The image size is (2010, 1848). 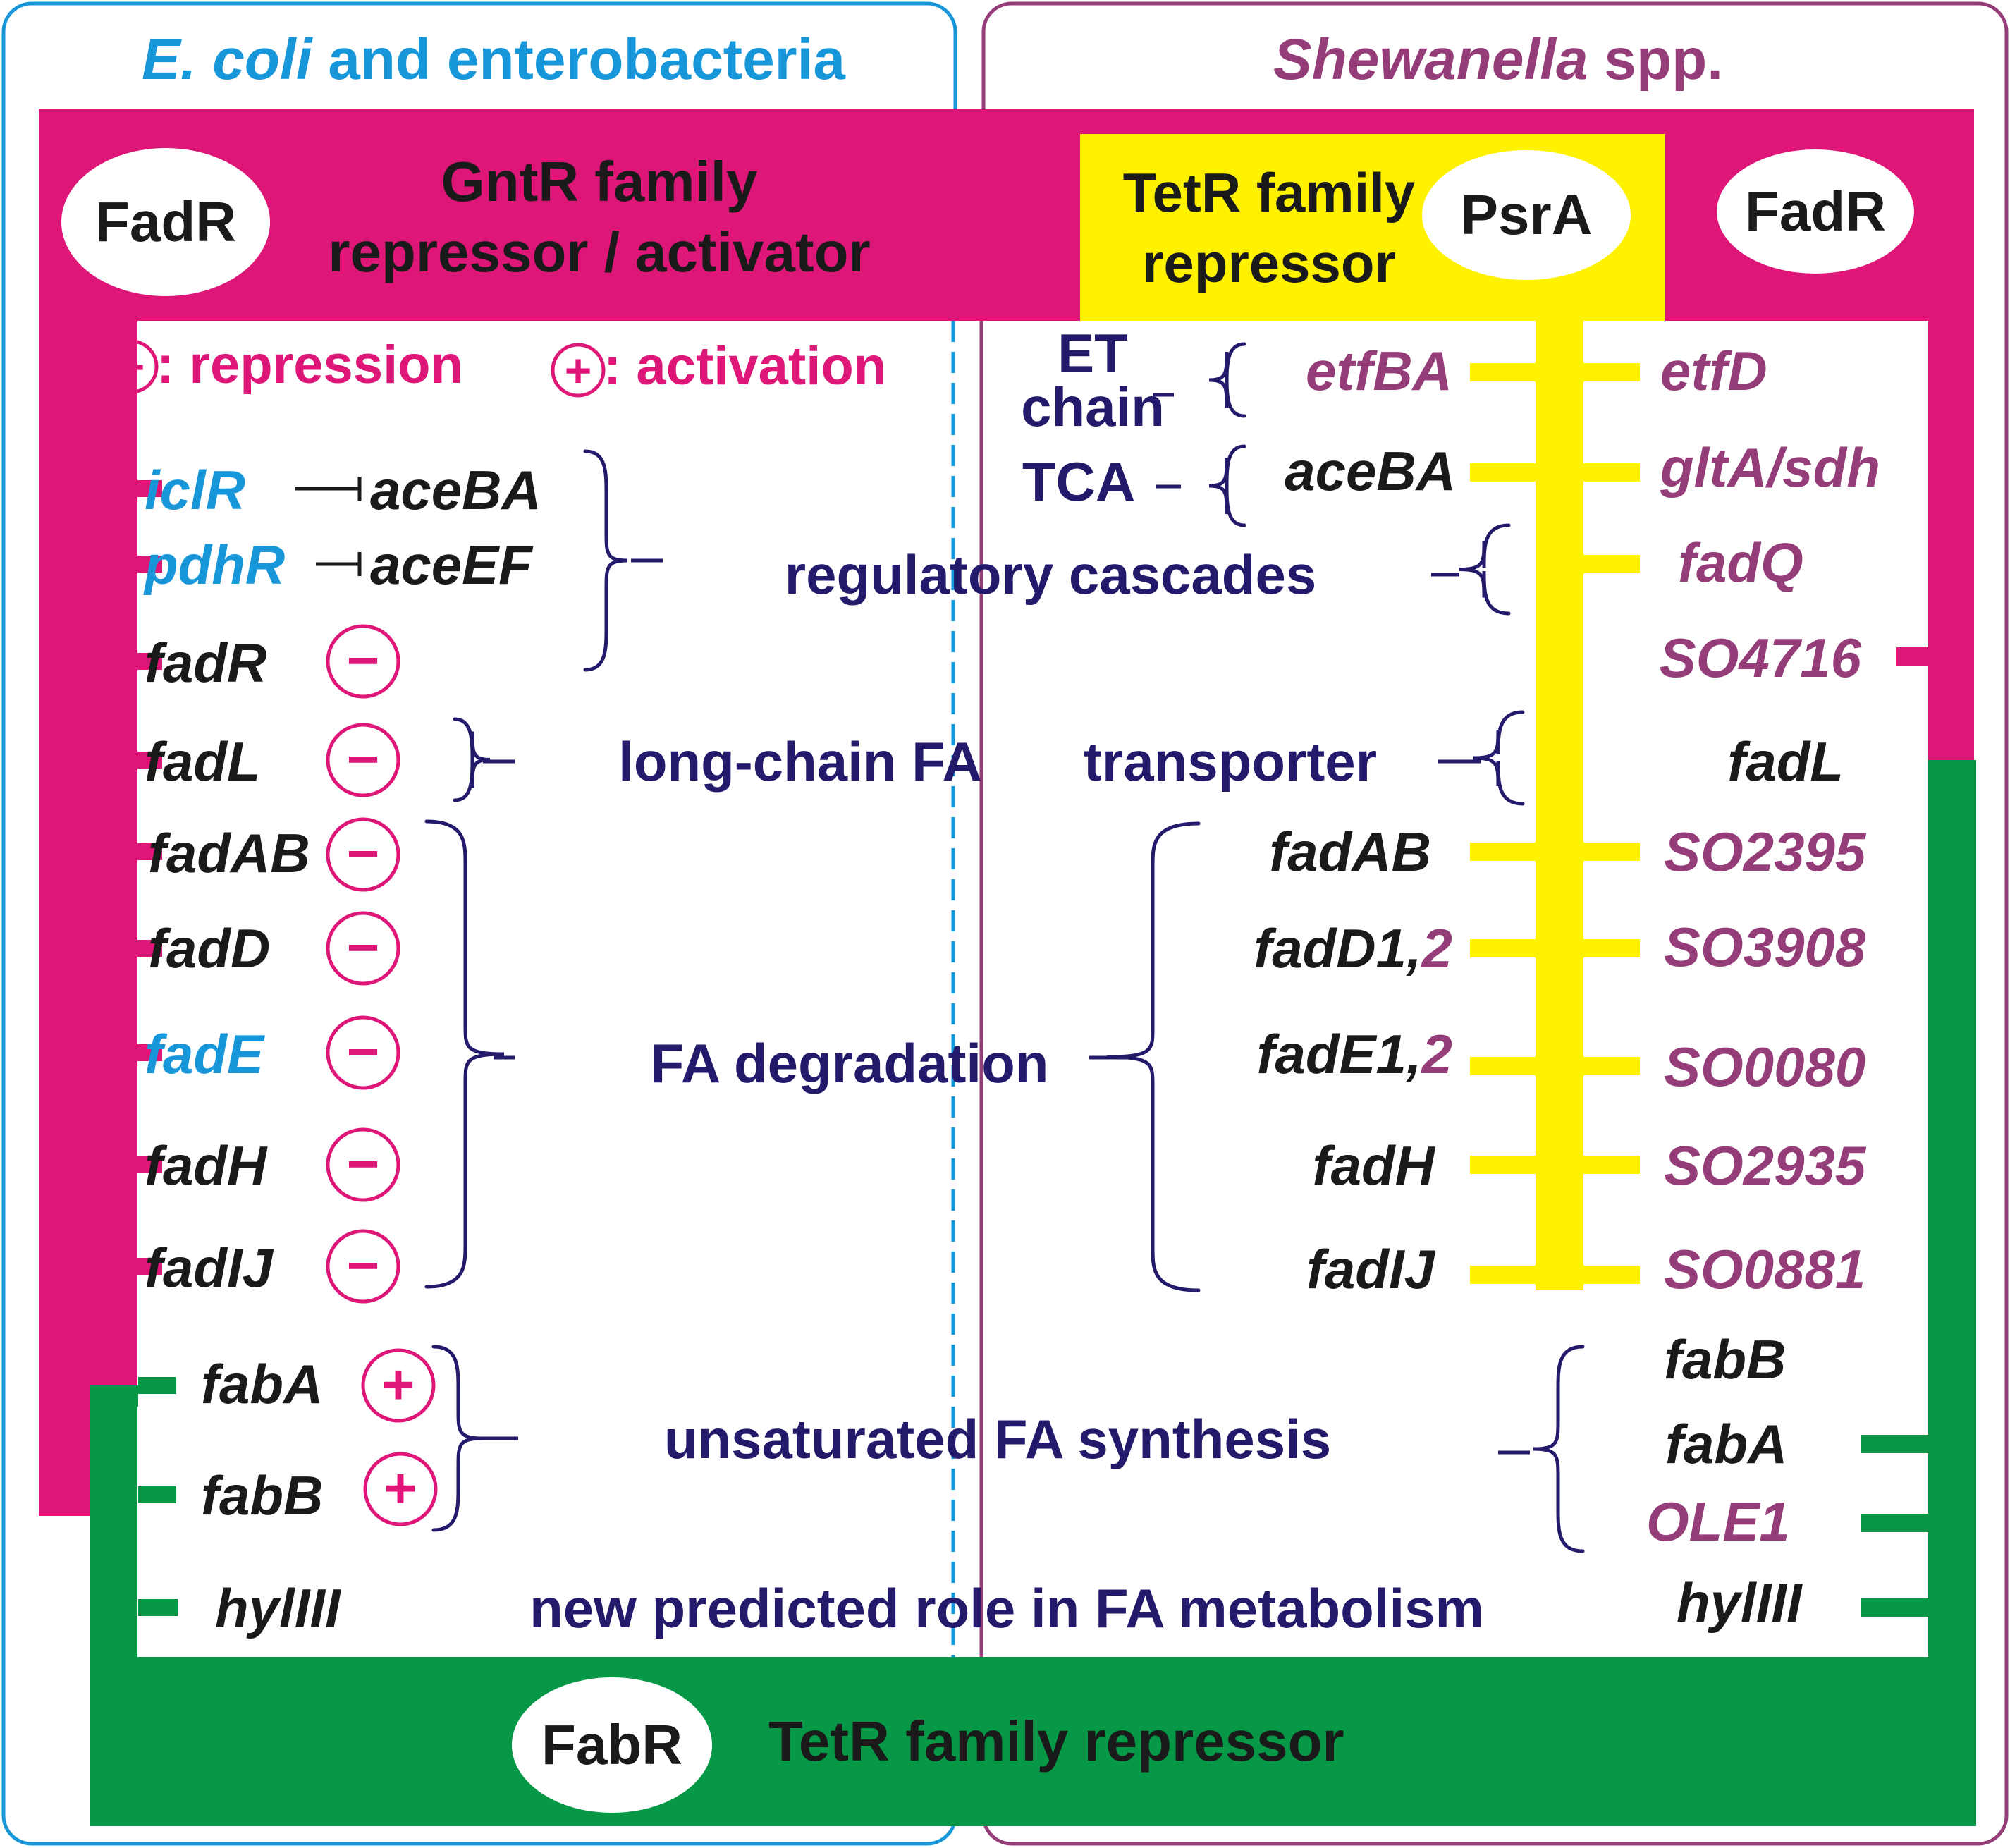 I want to click on effect-fadIJ: −, so click(x=363, y=1267).